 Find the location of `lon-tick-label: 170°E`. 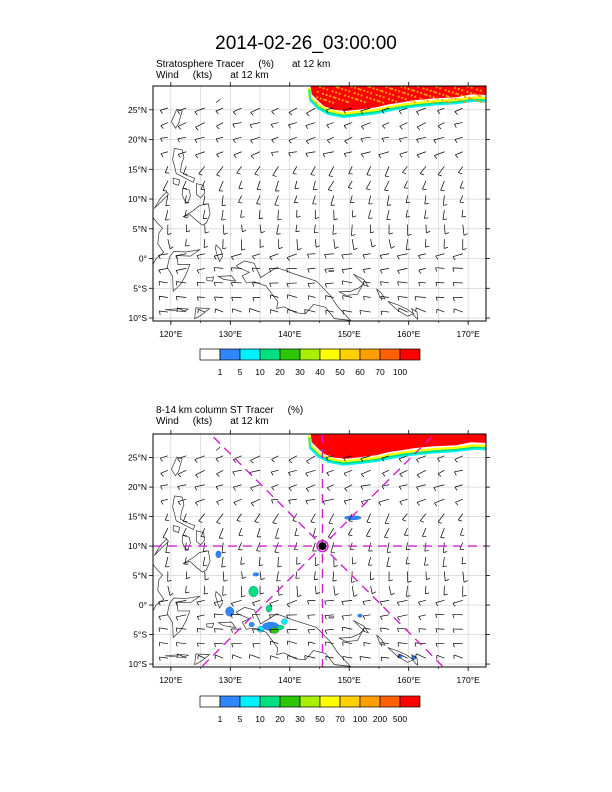

lon-tick-label: 170°E is located at coordinates (469, 334).